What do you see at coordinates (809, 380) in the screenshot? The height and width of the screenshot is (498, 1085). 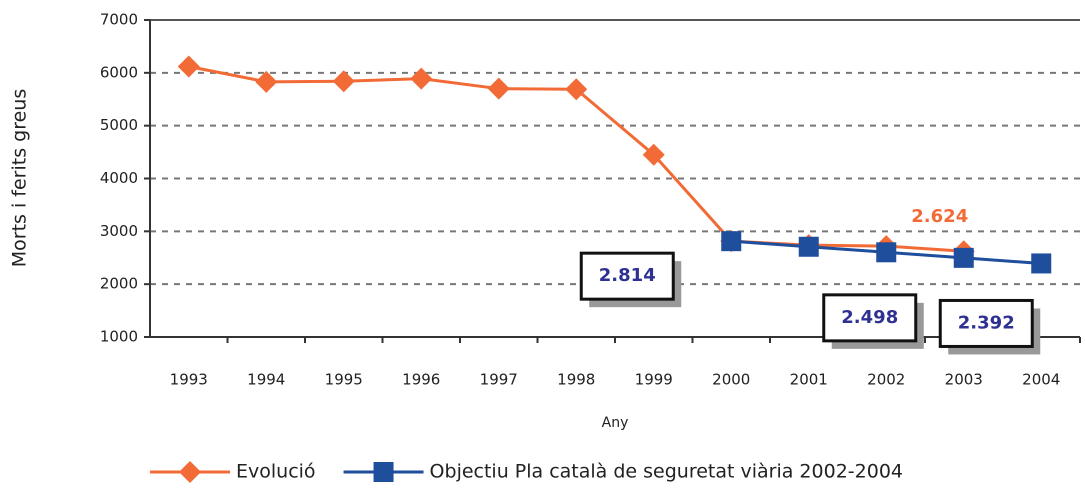 I see `x-tick-label: 2001` at bounding box center [809, 380].